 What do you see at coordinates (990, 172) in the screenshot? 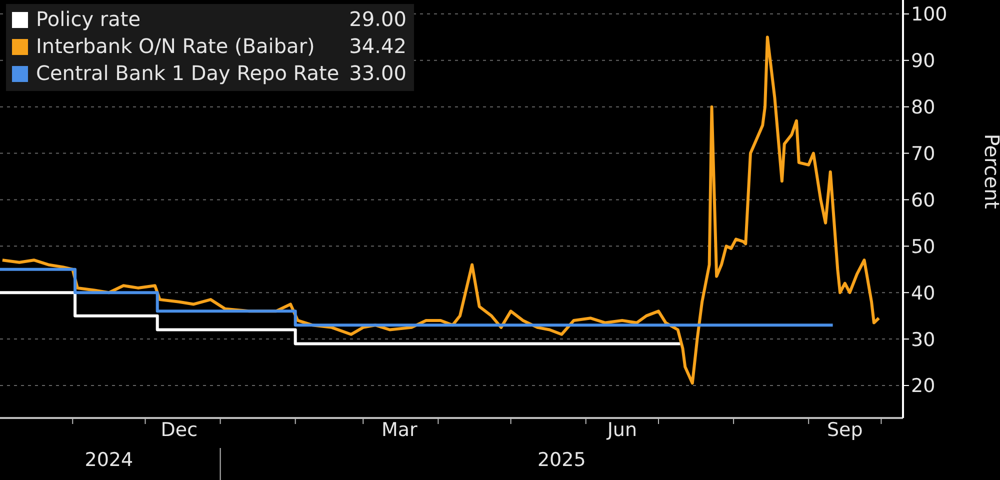
I see `y-axis-title: Percent` at bounding box center [990, 172].